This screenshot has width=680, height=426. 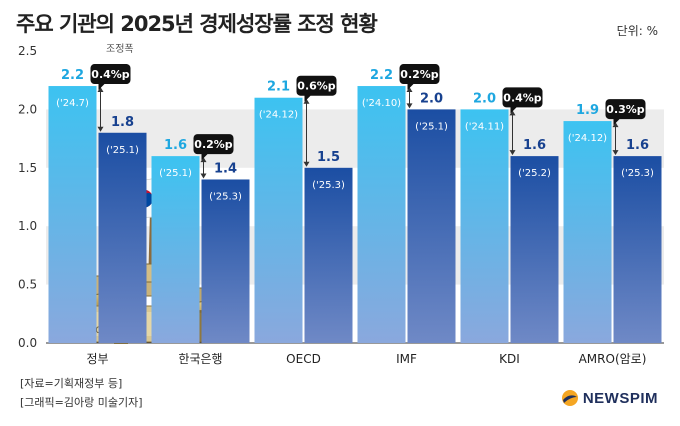 I want to click on data-label-previous: 2.0, so click(x=484, y=98).